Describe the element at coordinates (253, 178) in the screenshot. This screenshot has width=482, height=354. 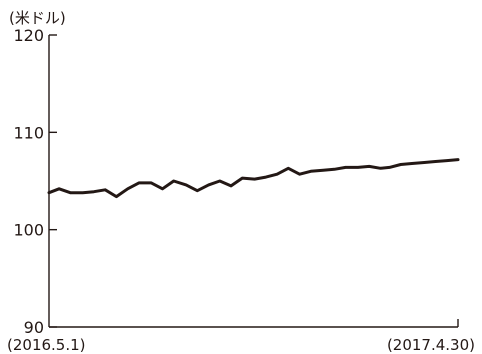
I see `series-line` at that location.